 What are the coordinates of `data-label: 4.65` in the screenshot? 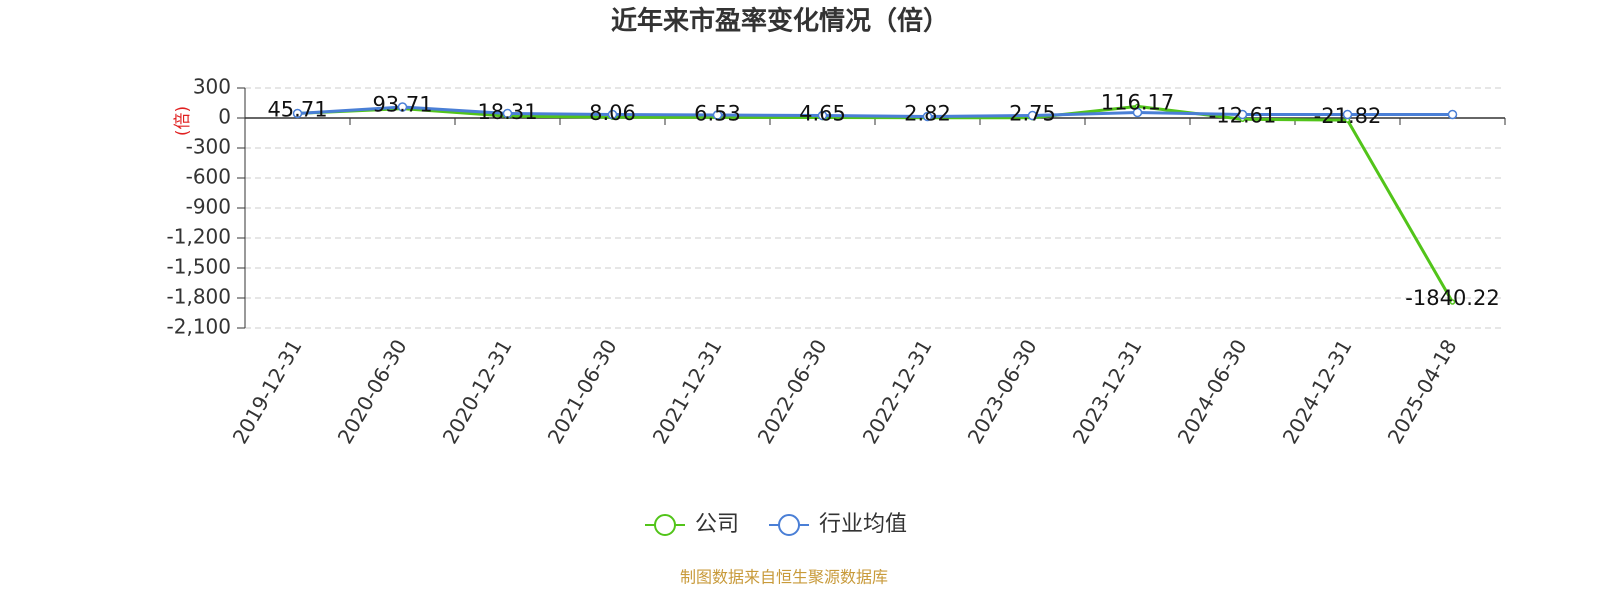 It's located at (822, 114).